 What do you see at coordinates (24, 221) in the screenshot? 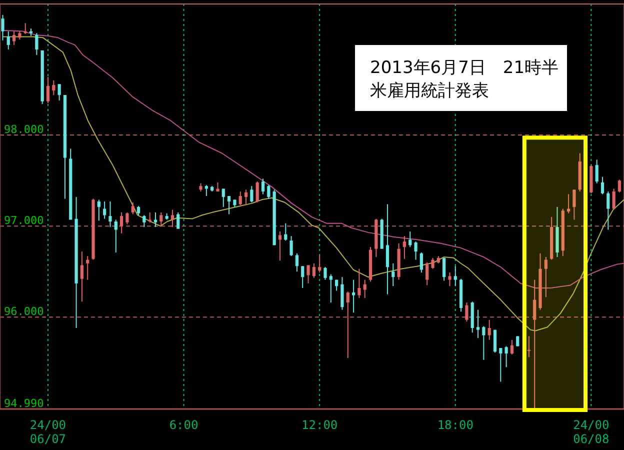
I see `y-tick-label: 97.000` at bounding box center [24, 221].